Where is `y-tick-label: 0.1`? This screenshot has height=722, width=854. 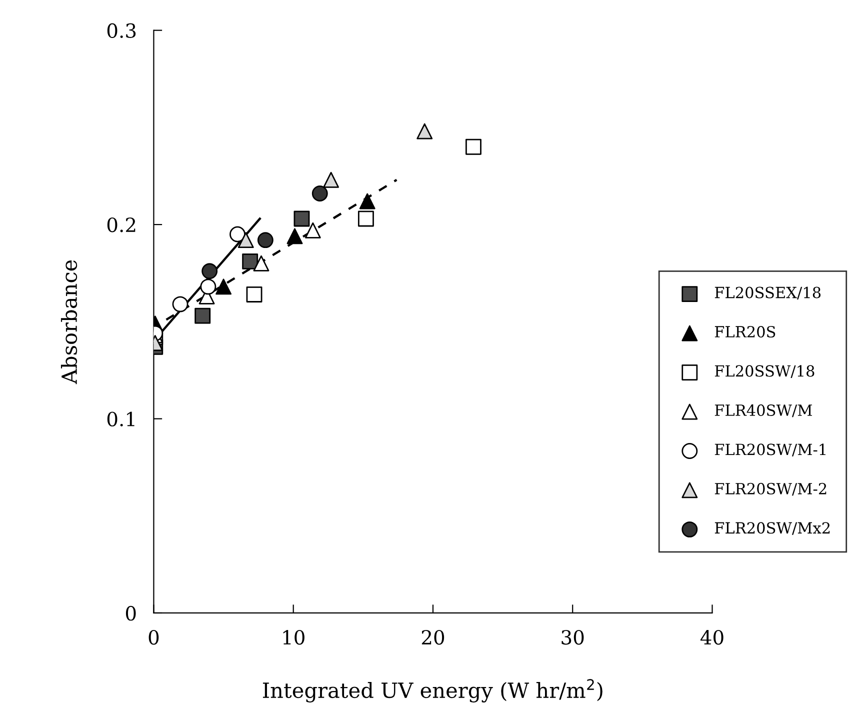 y-tick-label: 0.1 is located at coordinates (120, 419).